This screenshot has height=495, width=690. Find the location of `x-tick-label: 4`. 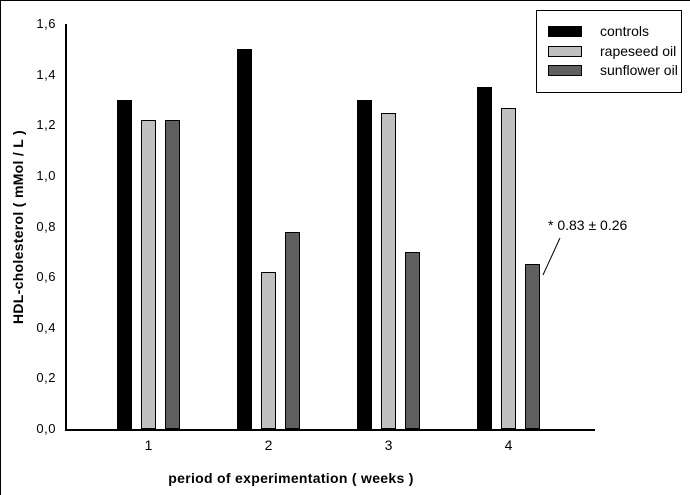

x-tick-label: 4 is located at coordinates (508, 445).